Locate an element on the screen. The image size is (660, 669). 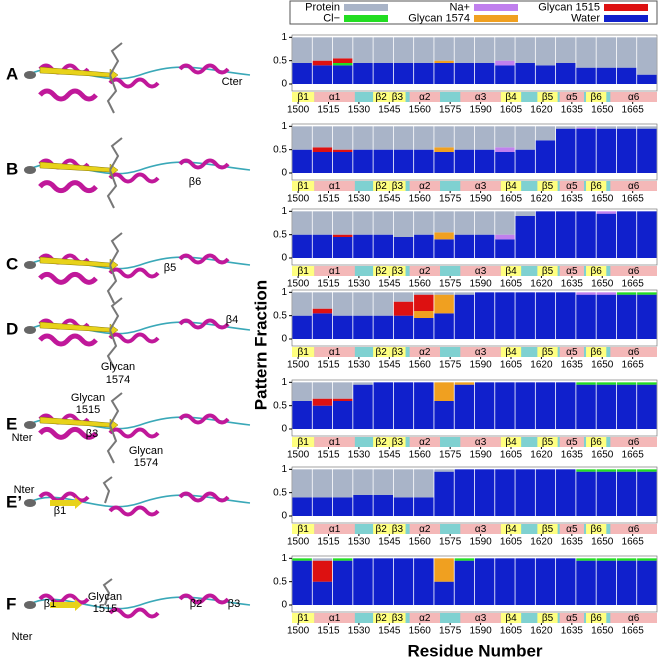
x-tick-label: 1545 is located at coordinates (389, 110).